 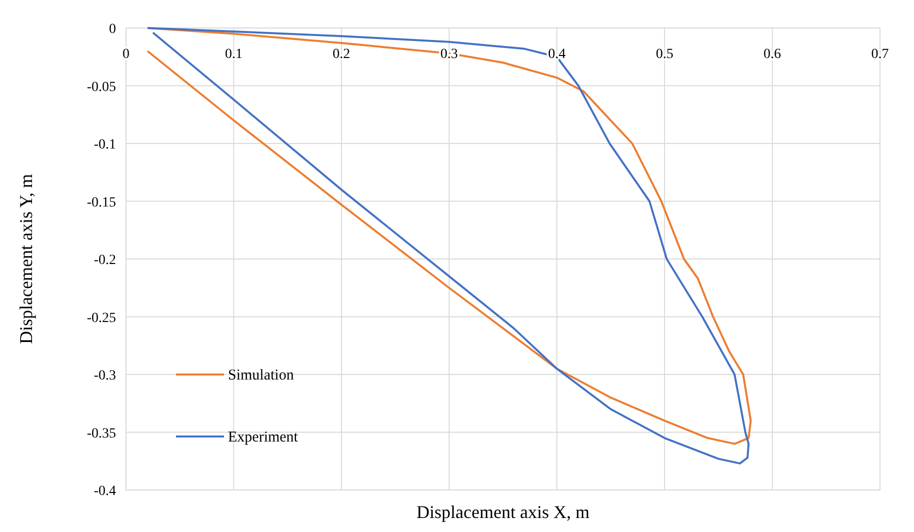 What do you see at coordinates (261, 376) in the screenshot?
I see `legend-label: Simulation` at bounding box center [261, 376].